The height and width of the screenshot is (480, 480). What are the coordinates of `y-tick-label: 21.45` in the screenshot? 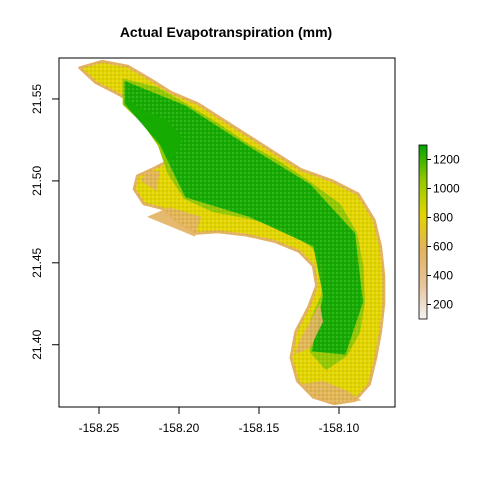 It's located at (37, 262).